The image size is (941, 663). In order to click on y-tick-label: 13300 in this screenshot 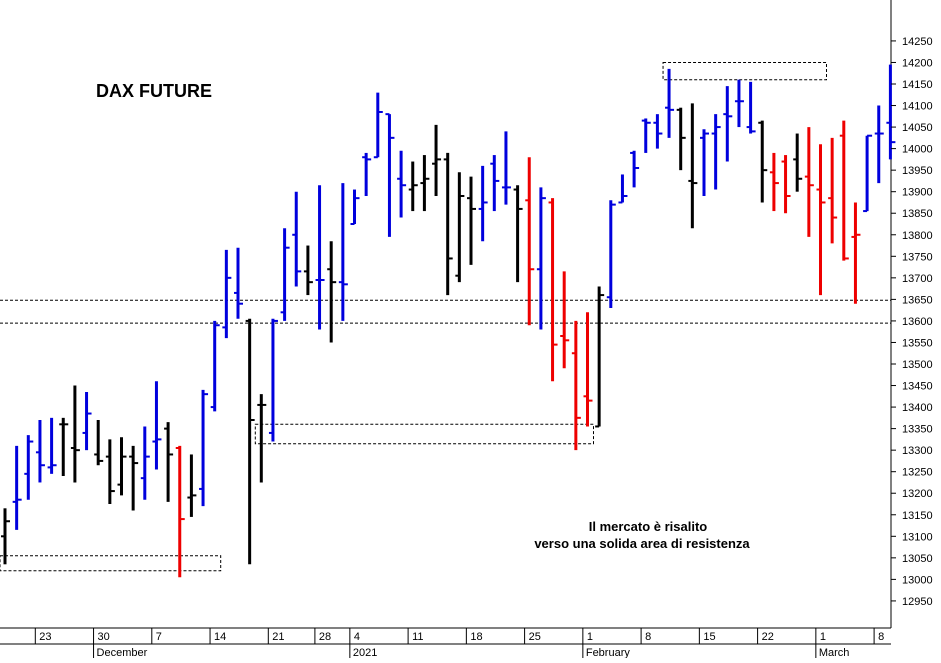, I will do `click(917, 451)`.